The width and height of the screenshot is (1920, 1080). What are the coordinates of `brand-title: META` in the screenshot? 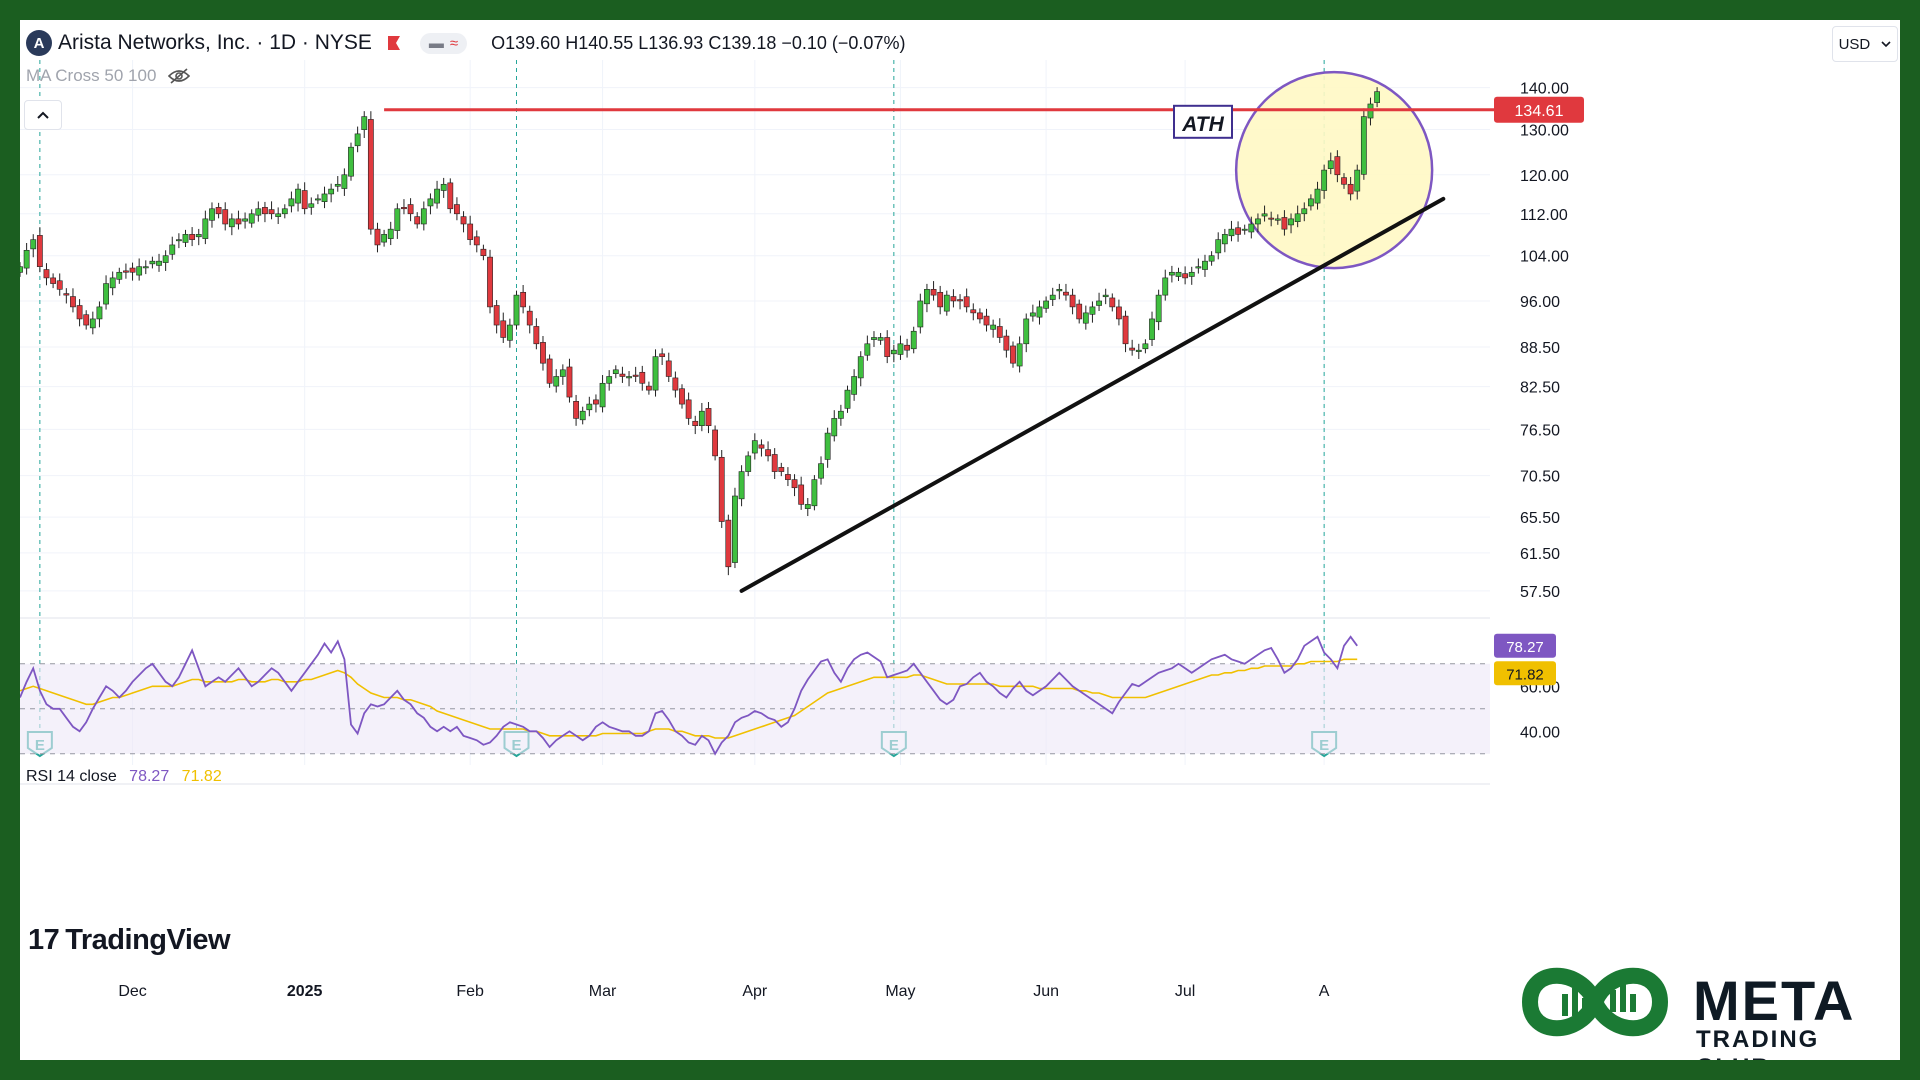 It's located at (1774, 1000).